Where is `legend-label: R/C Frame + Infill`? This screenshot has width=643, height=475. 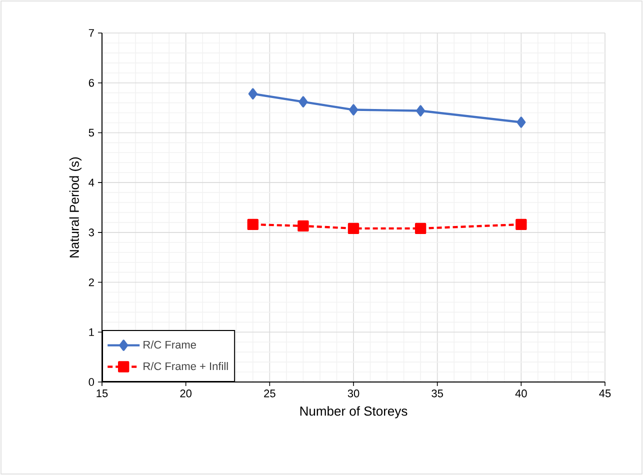
legend-label: R/C Frame + Infill is located at coordinates (186, 366).